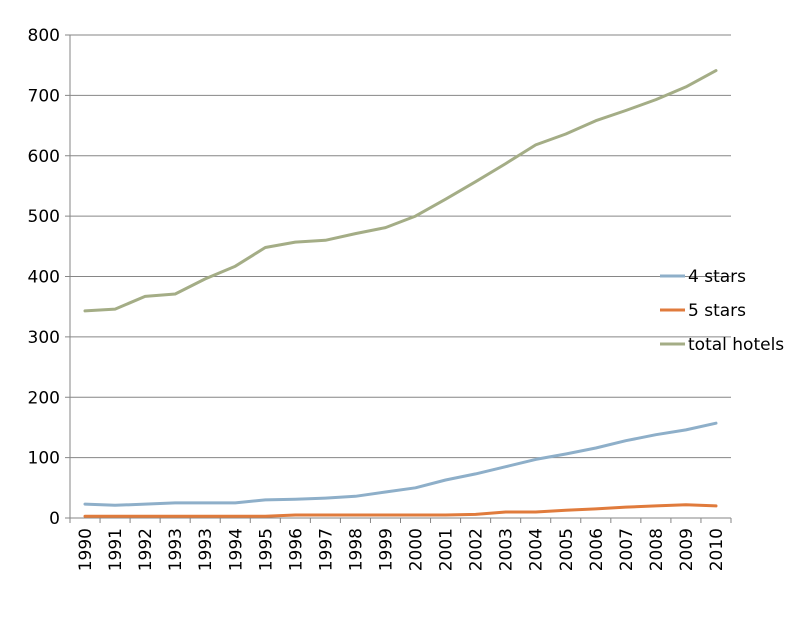 The image size is (808, 621). What do you see at coordinates (657, 549) in the screenshot?
I see `x-tick-label: 2008` at bounding box center [657, 549].